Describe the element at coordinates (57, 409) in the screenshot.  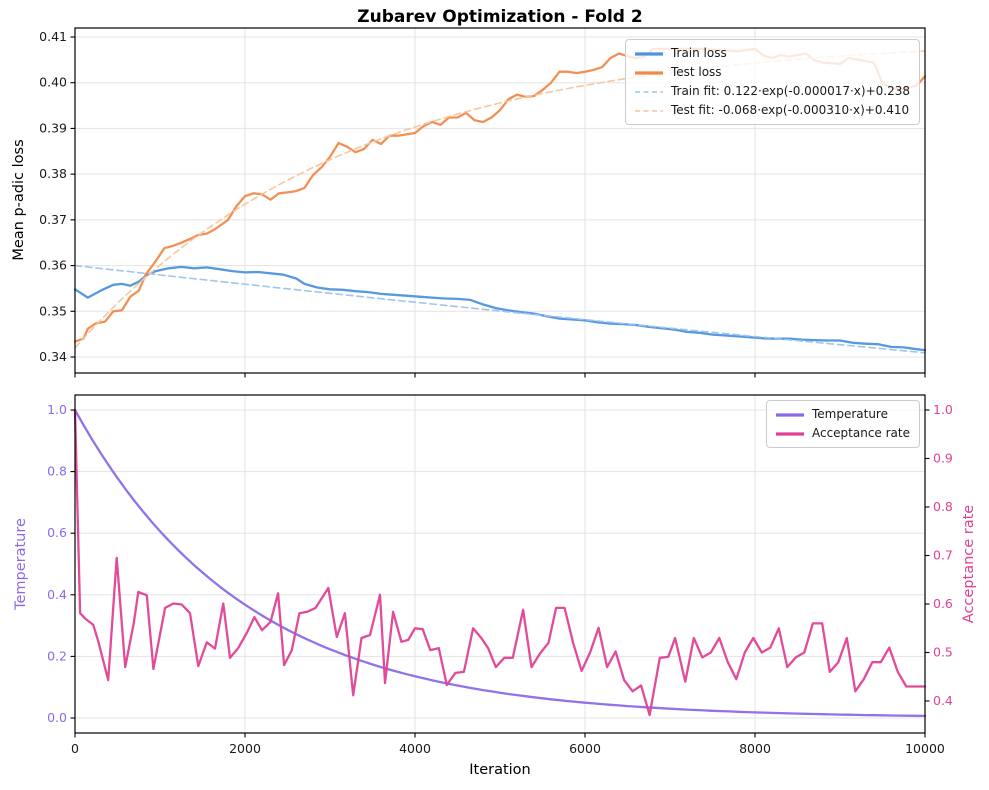
I see `ytick-label: 1.0` at that location.